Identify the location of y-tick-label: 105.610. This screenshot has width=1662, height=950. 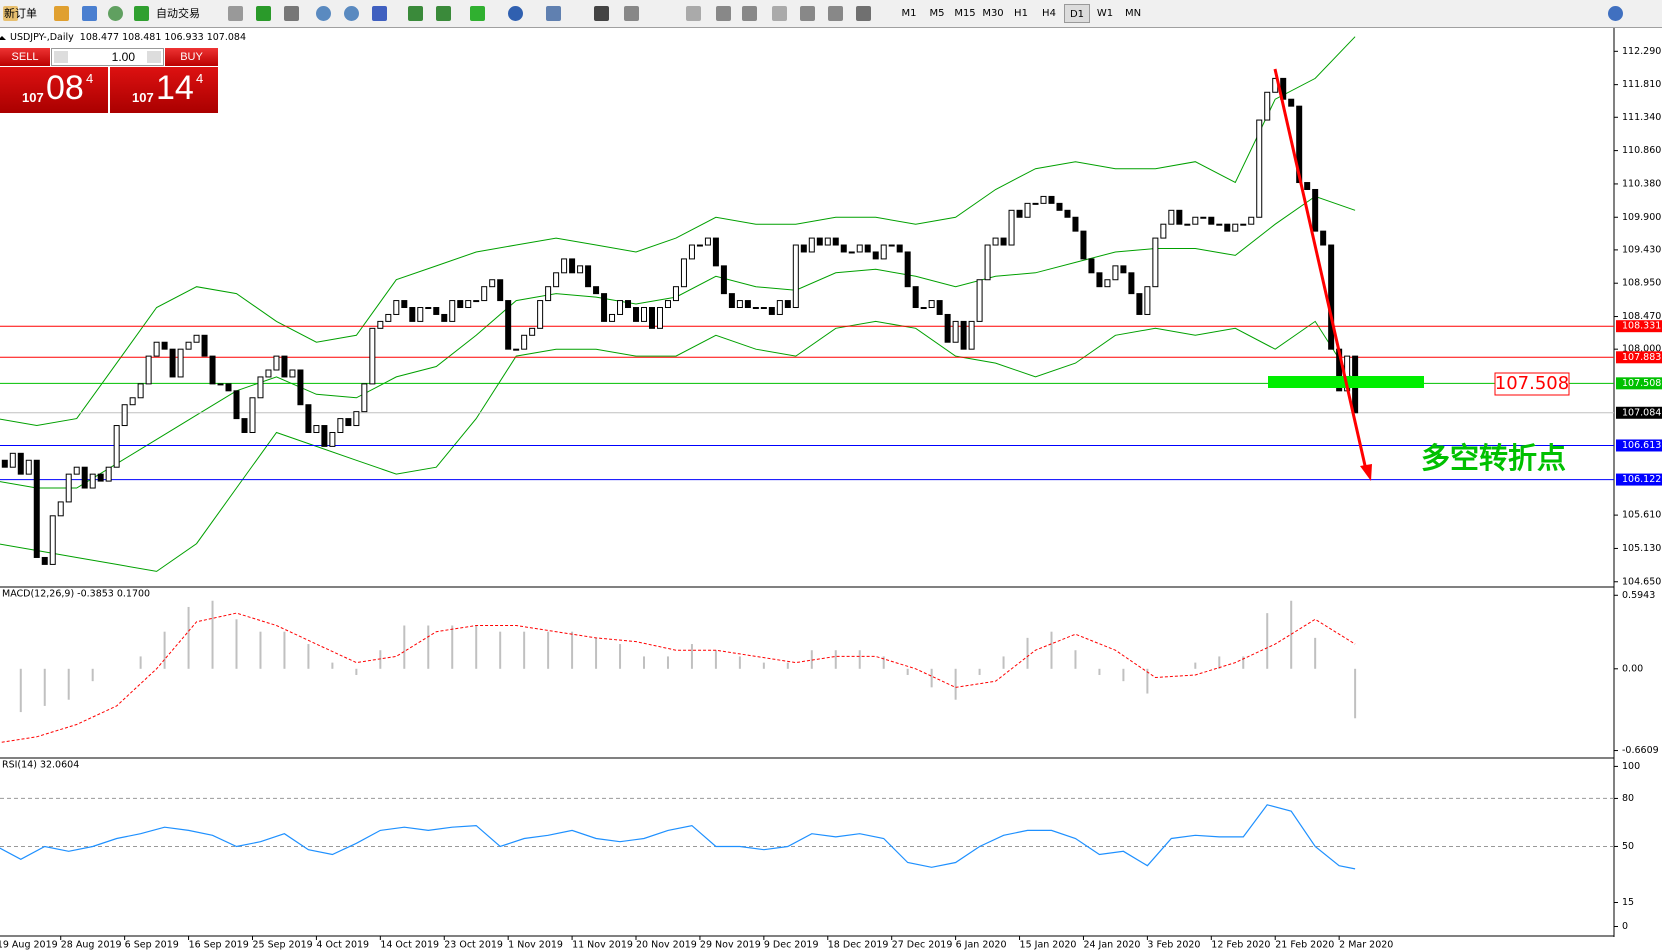
(1641, 515).